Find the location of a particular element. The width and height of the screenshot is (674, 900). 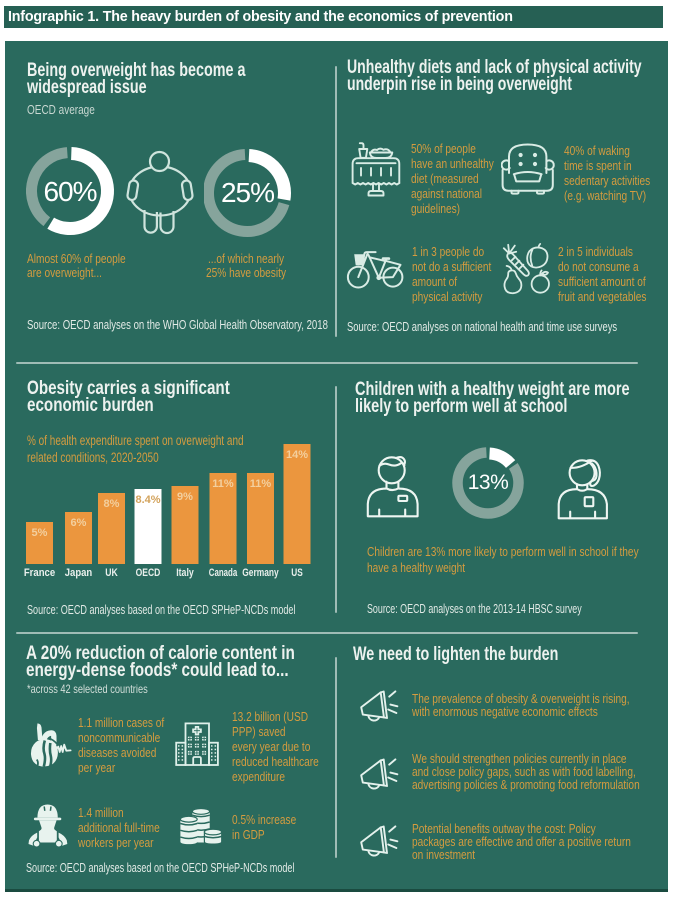

svg-text: OECD is located at coordinates (148, 573).